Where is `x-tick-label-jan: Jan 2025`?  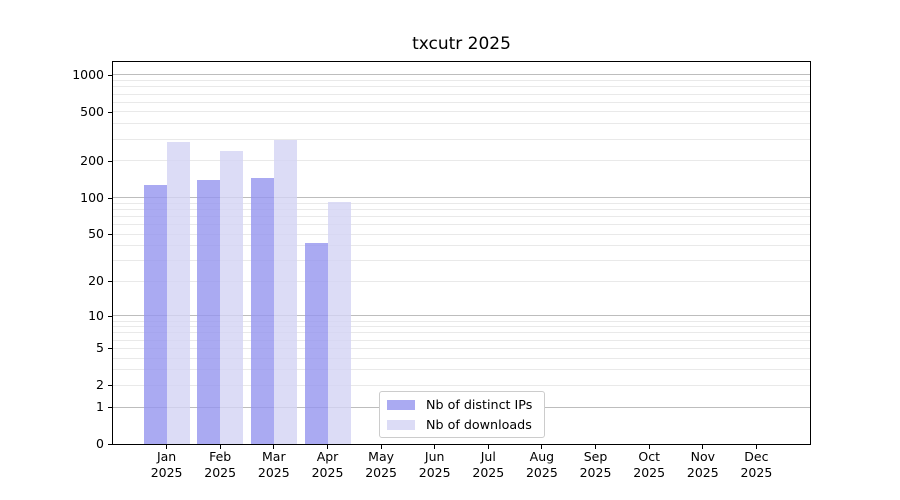 x-tick-label-jan: Jan 2025 is located at coordinates (166, 464).